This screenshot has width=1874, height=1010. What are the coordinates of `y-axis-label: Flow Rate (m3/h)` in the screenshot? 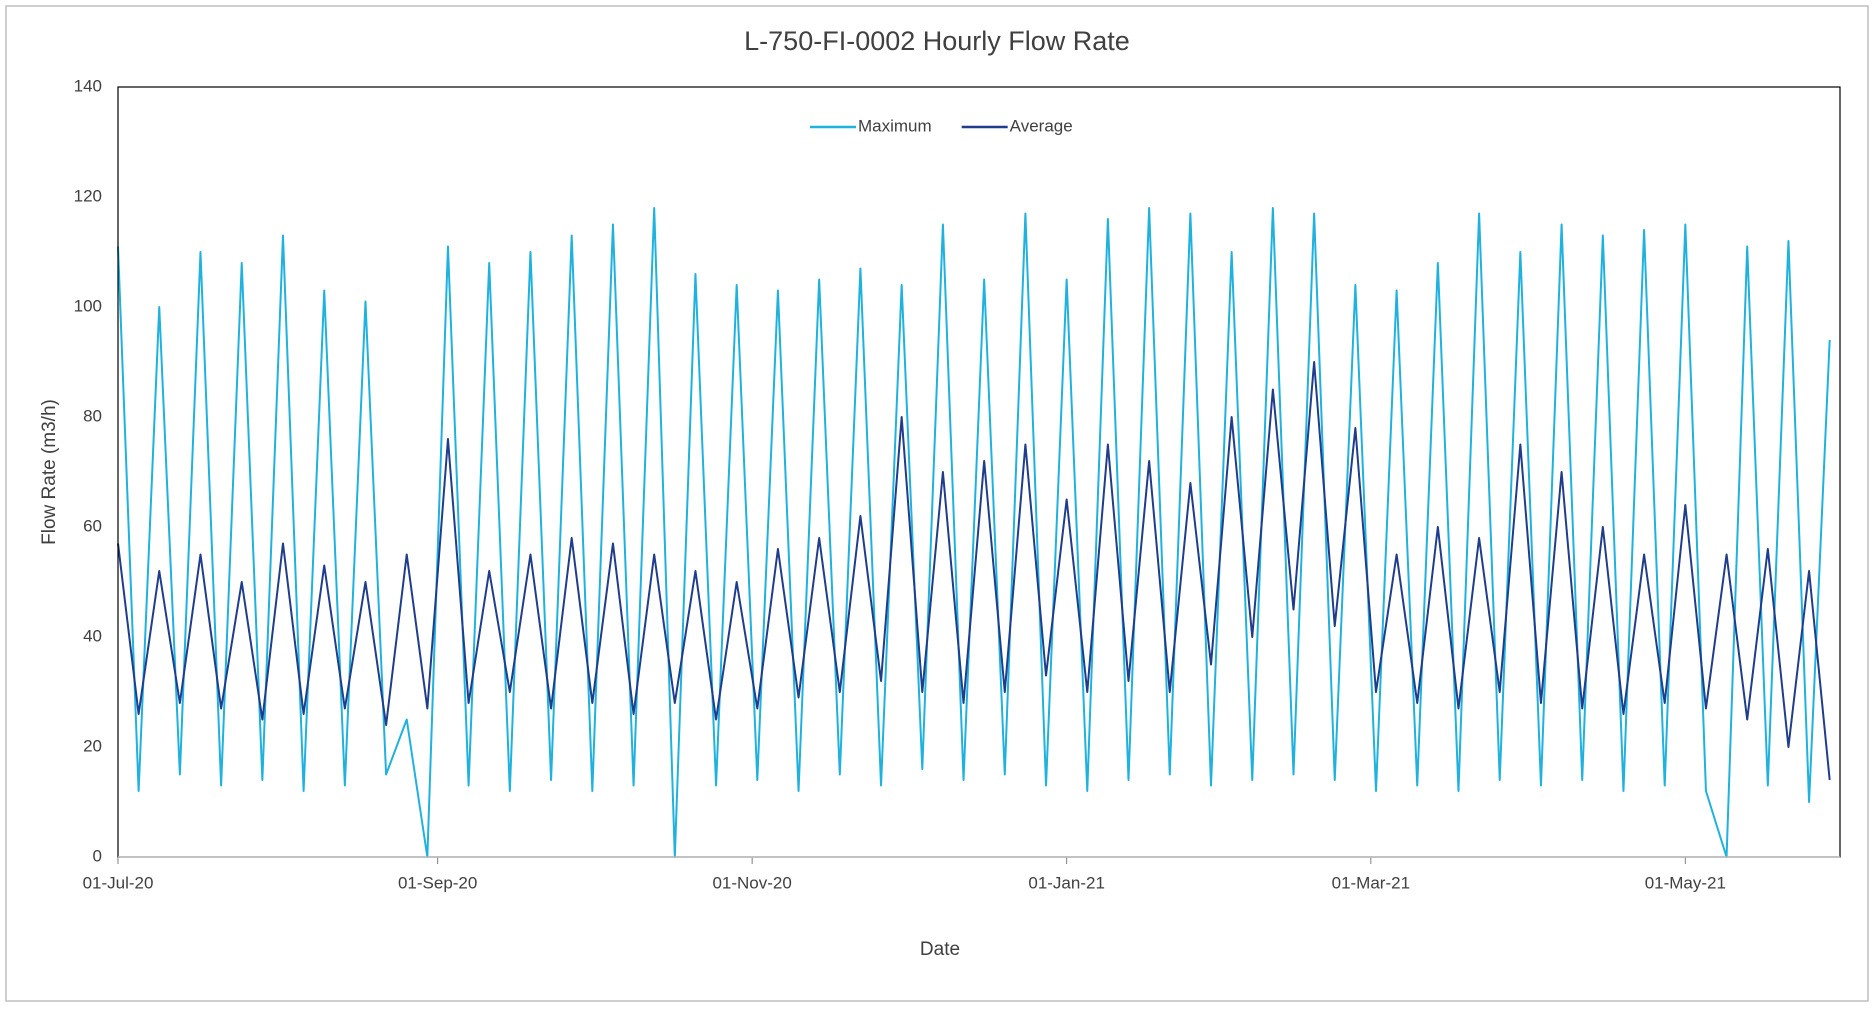 It's located at (49, 472).